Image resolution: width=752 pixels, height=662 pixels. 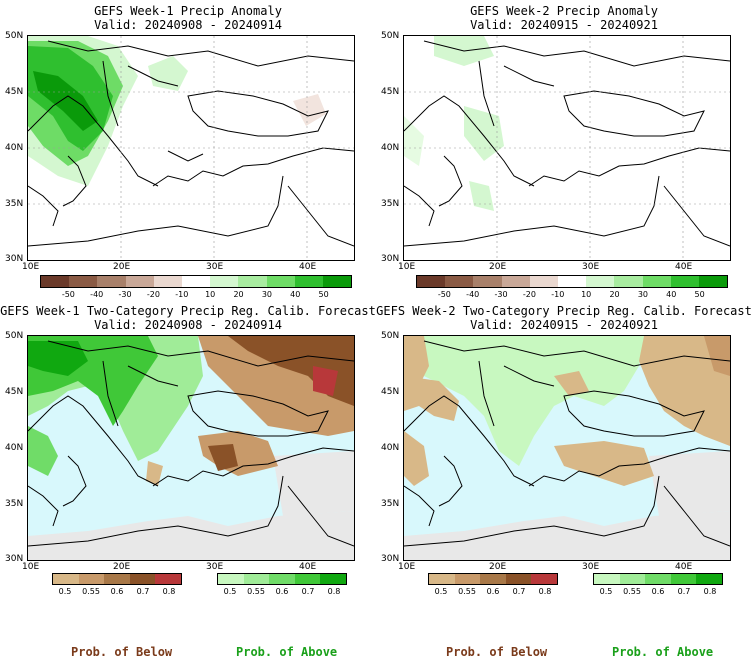 I want to click on colorbar-tick-label: 50, so click(x=323, y=294).